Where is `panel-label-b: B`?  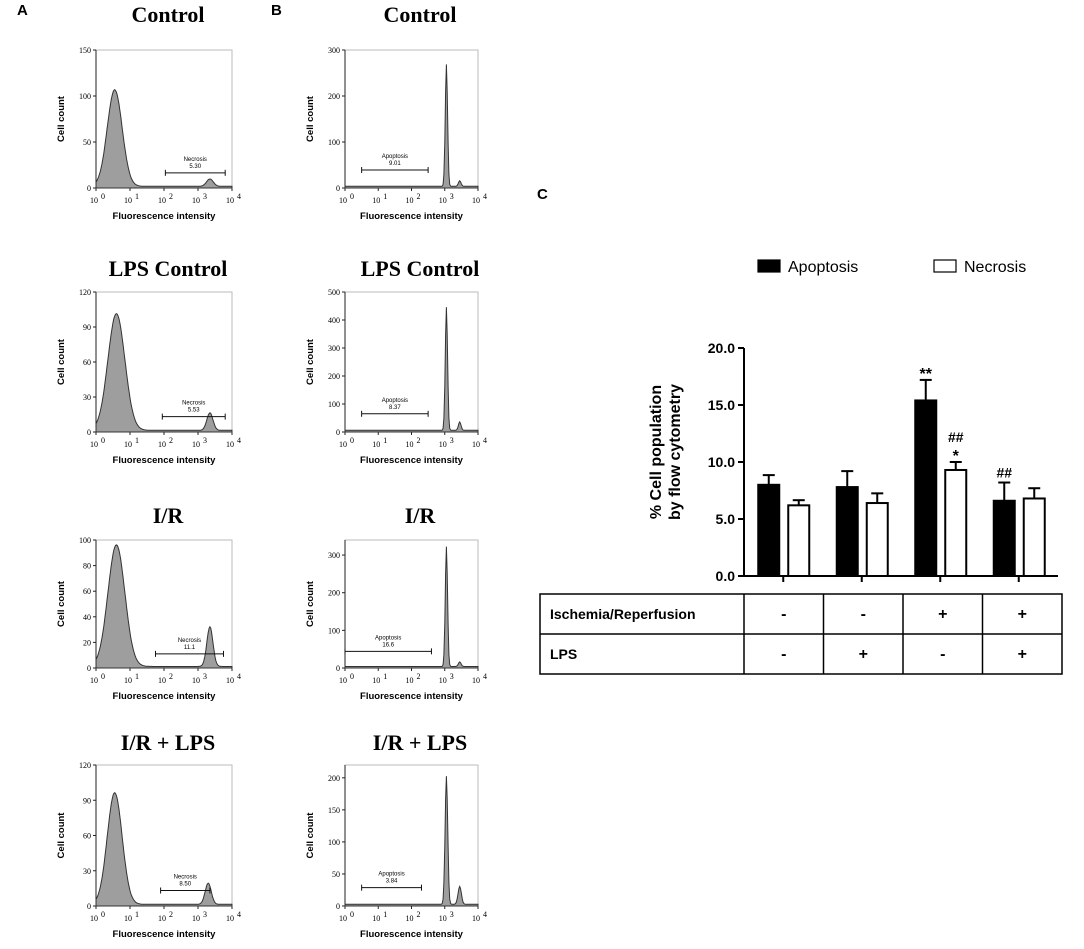 panel-label-b: B is located at coordinates (276, 10).